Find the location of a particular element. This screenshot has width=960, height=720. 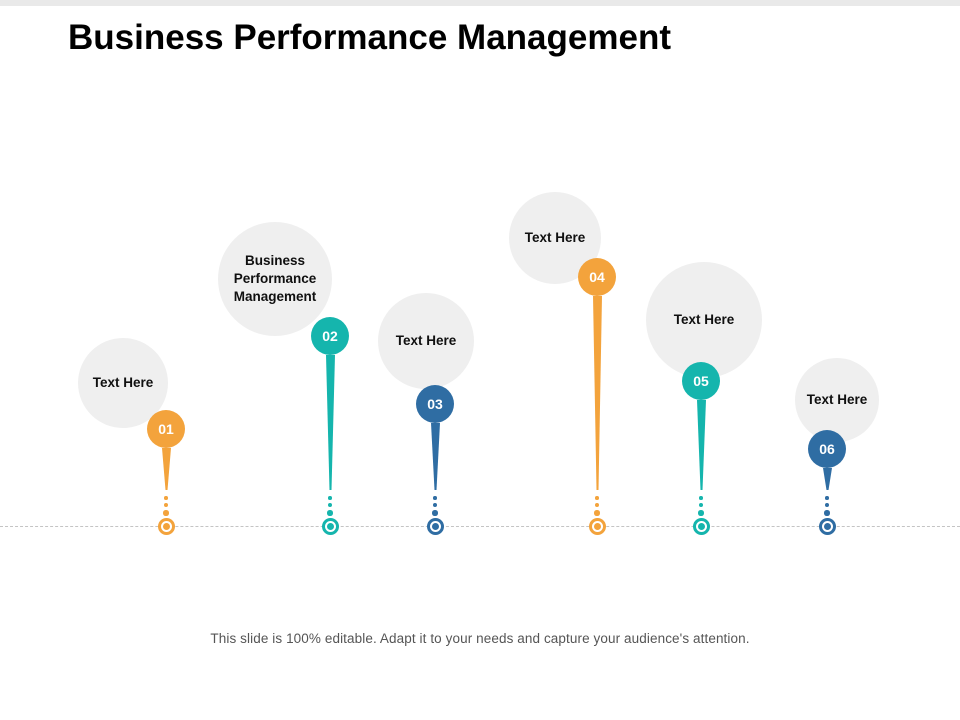

timeline-axis is located at coordinates (480, 526).